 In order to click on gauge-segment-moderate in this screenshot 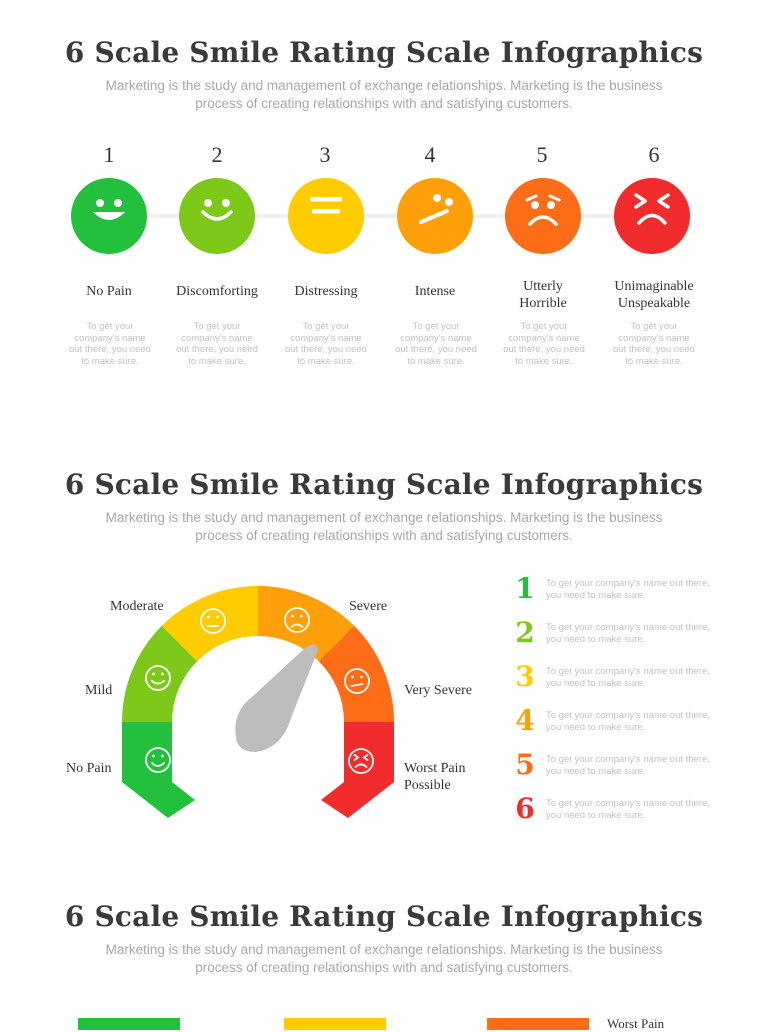, I will do `click(209, 624)`.